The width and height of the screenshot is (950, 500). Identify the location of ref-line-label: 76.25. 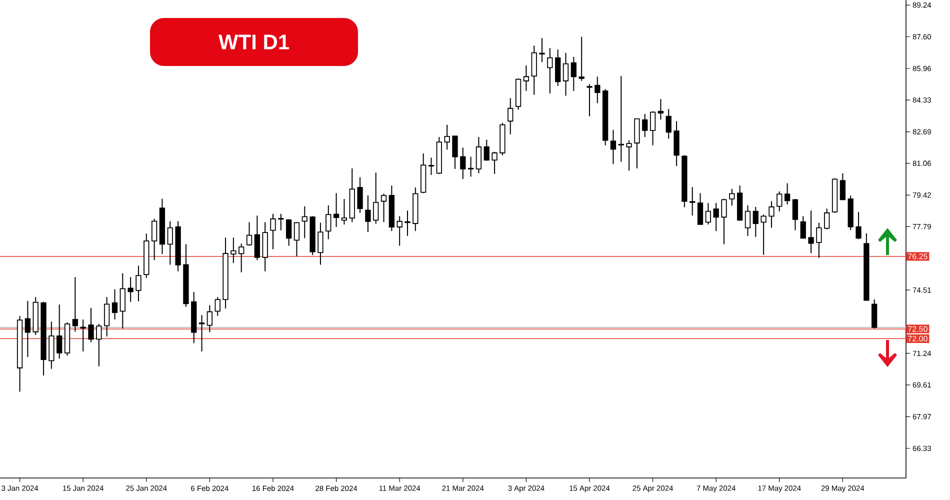
(918, 257).